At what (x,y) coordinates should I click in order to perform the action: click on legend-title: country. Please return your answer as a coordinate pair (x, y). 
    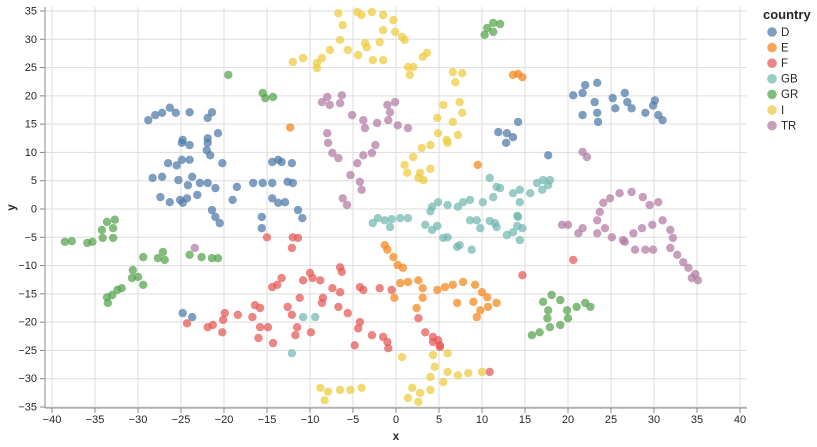
    Looking at the image, I should click on (787, 14).